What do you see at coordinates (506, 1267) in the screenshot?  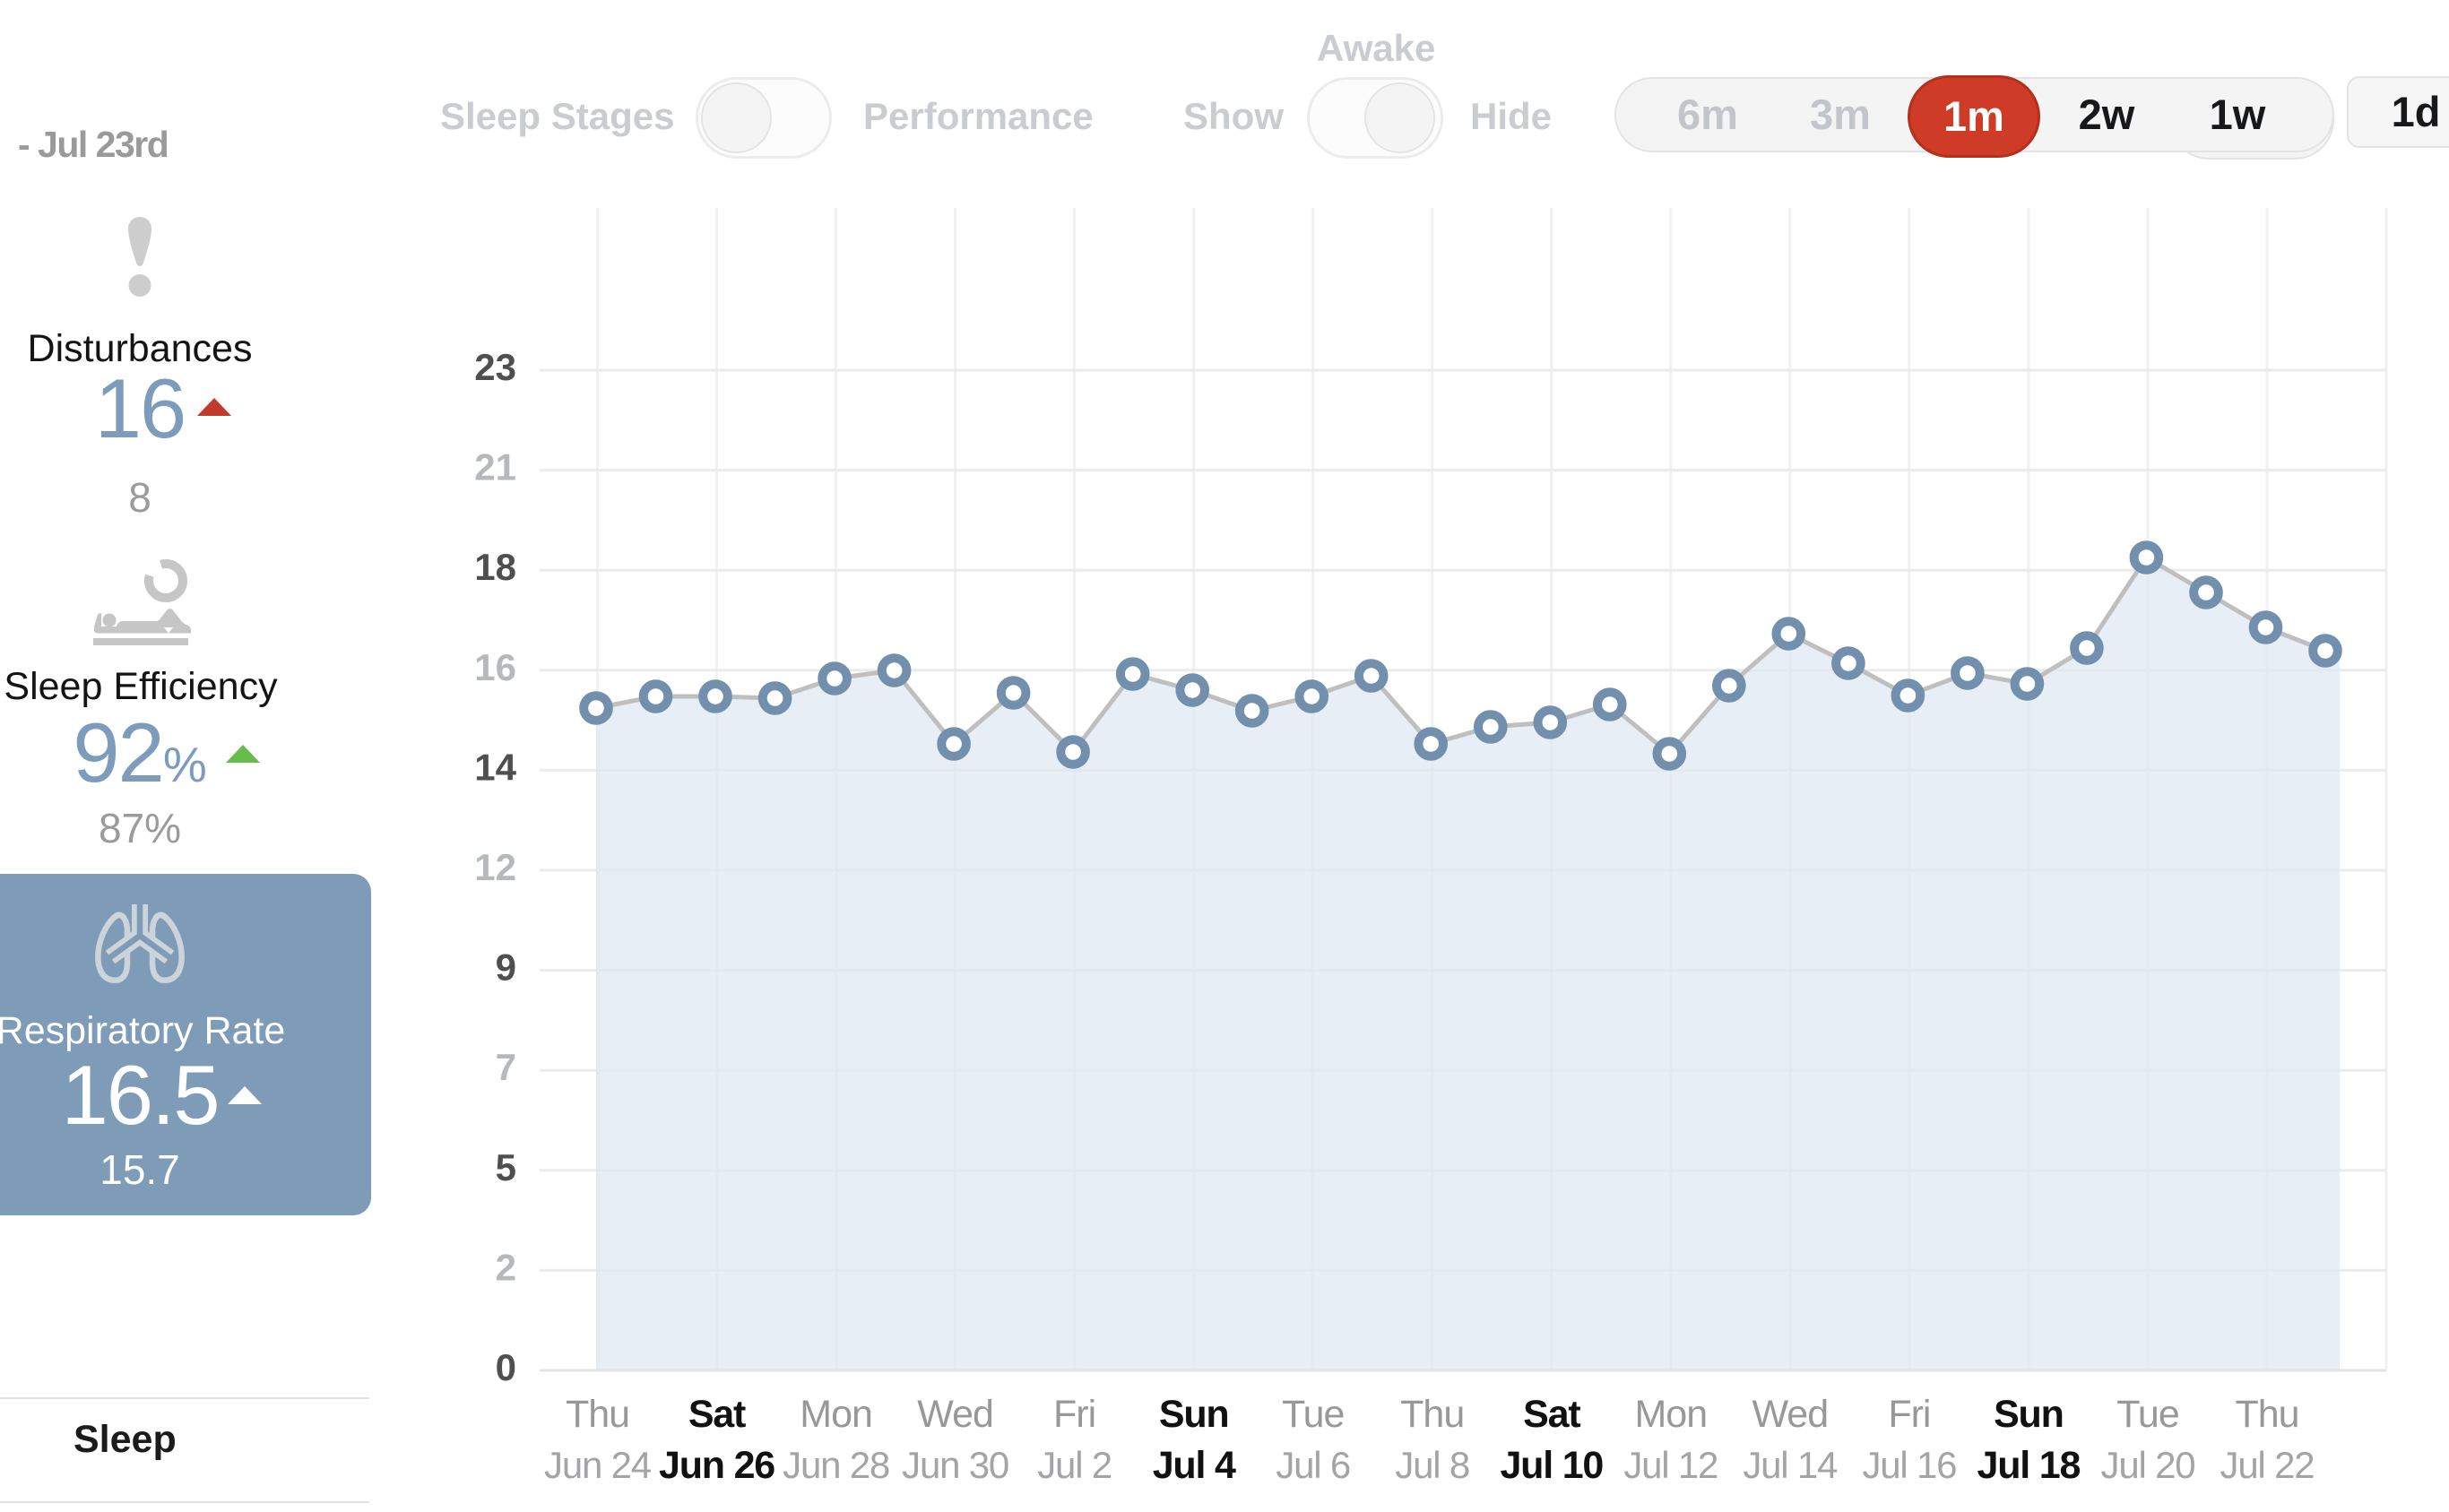 I see `svg-text: 2` at bounding box center [506, 1267].